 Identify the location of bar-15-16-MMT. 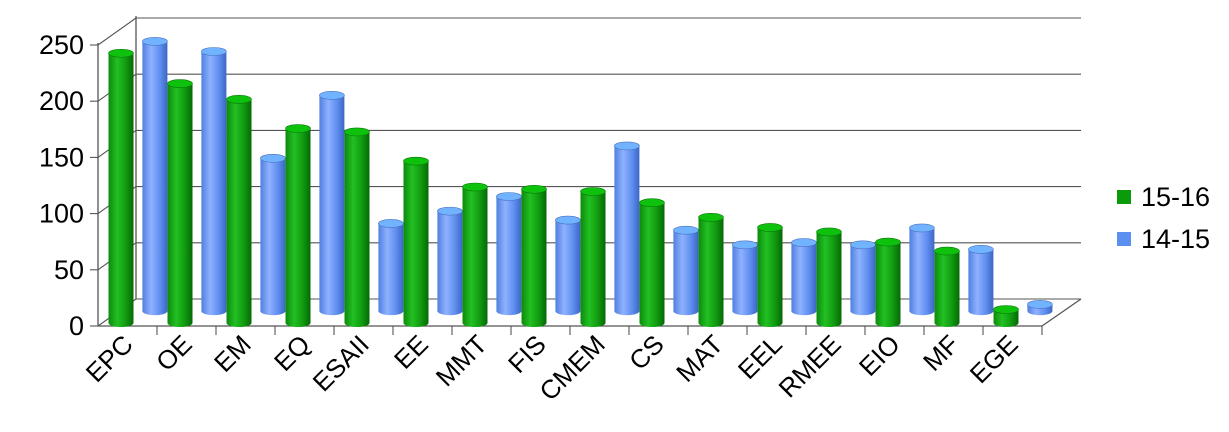
(475, 254).